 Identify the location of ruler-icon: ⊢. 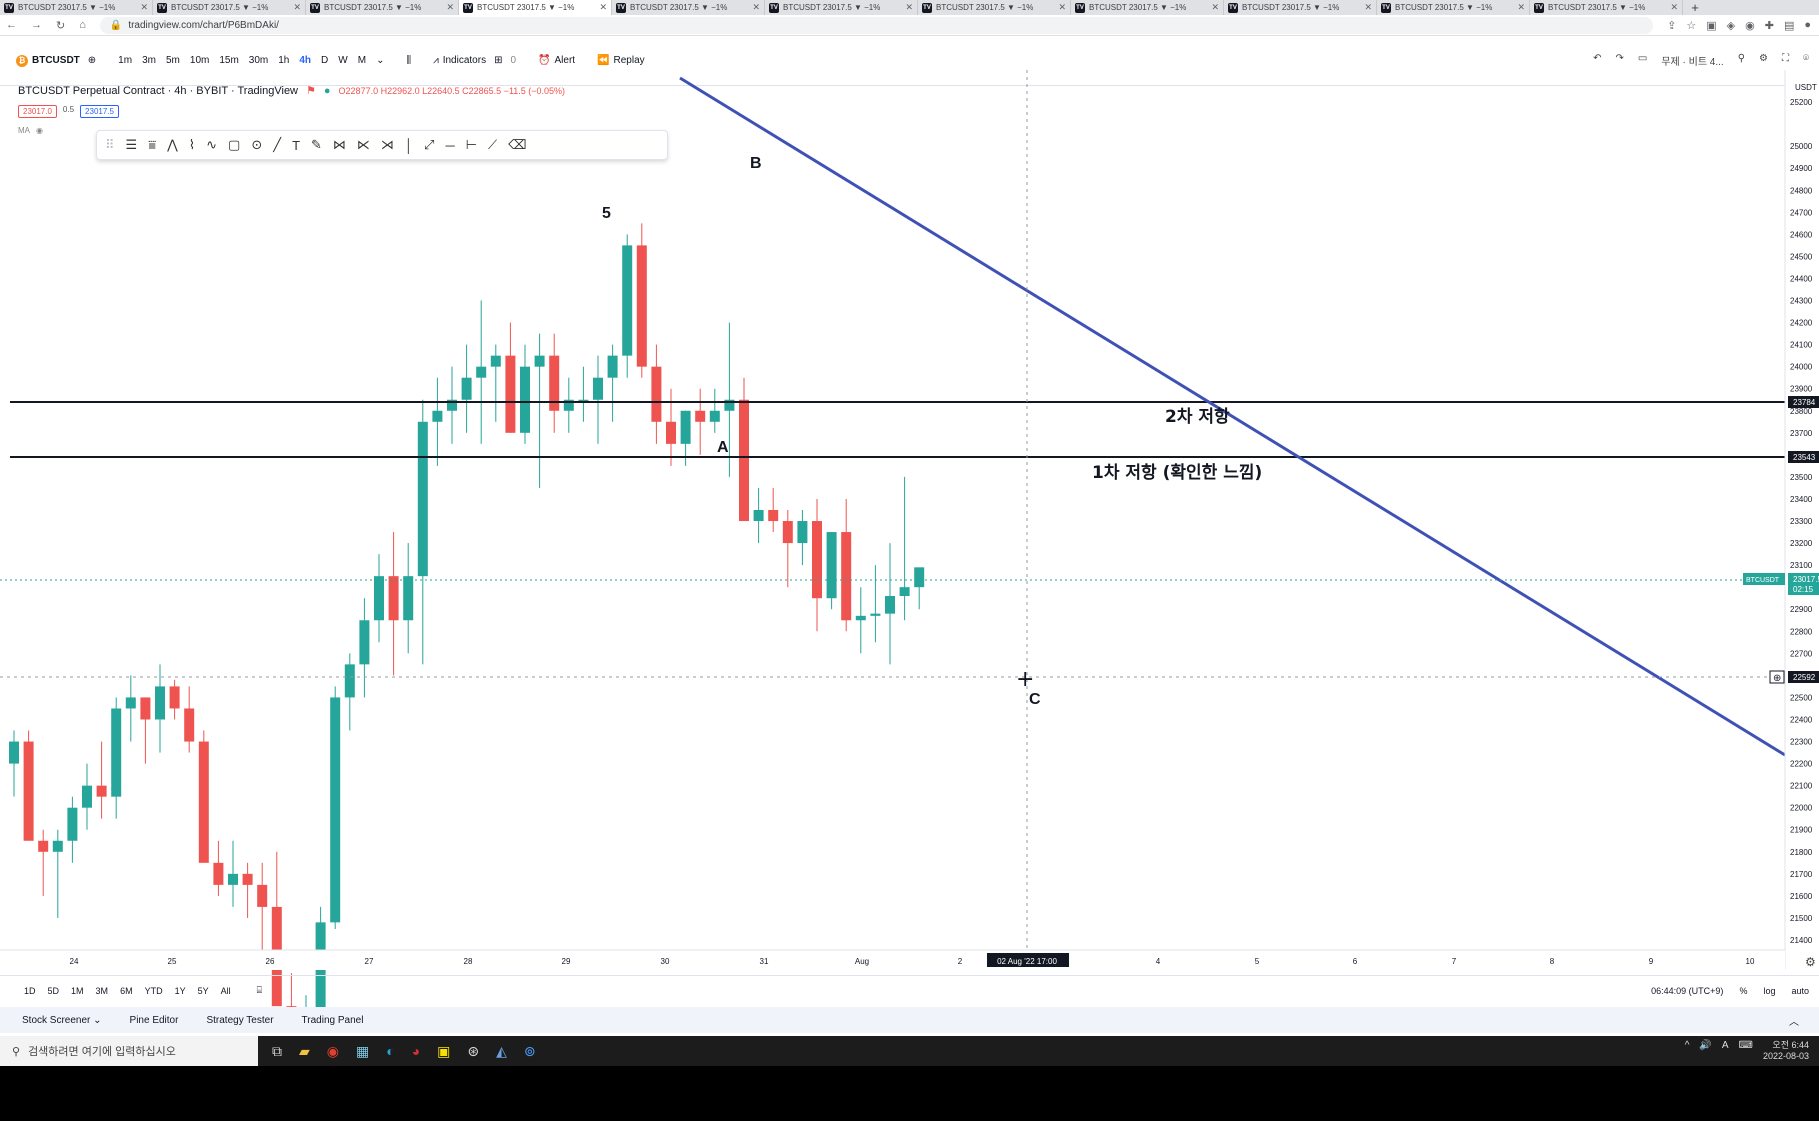
(471, 144).